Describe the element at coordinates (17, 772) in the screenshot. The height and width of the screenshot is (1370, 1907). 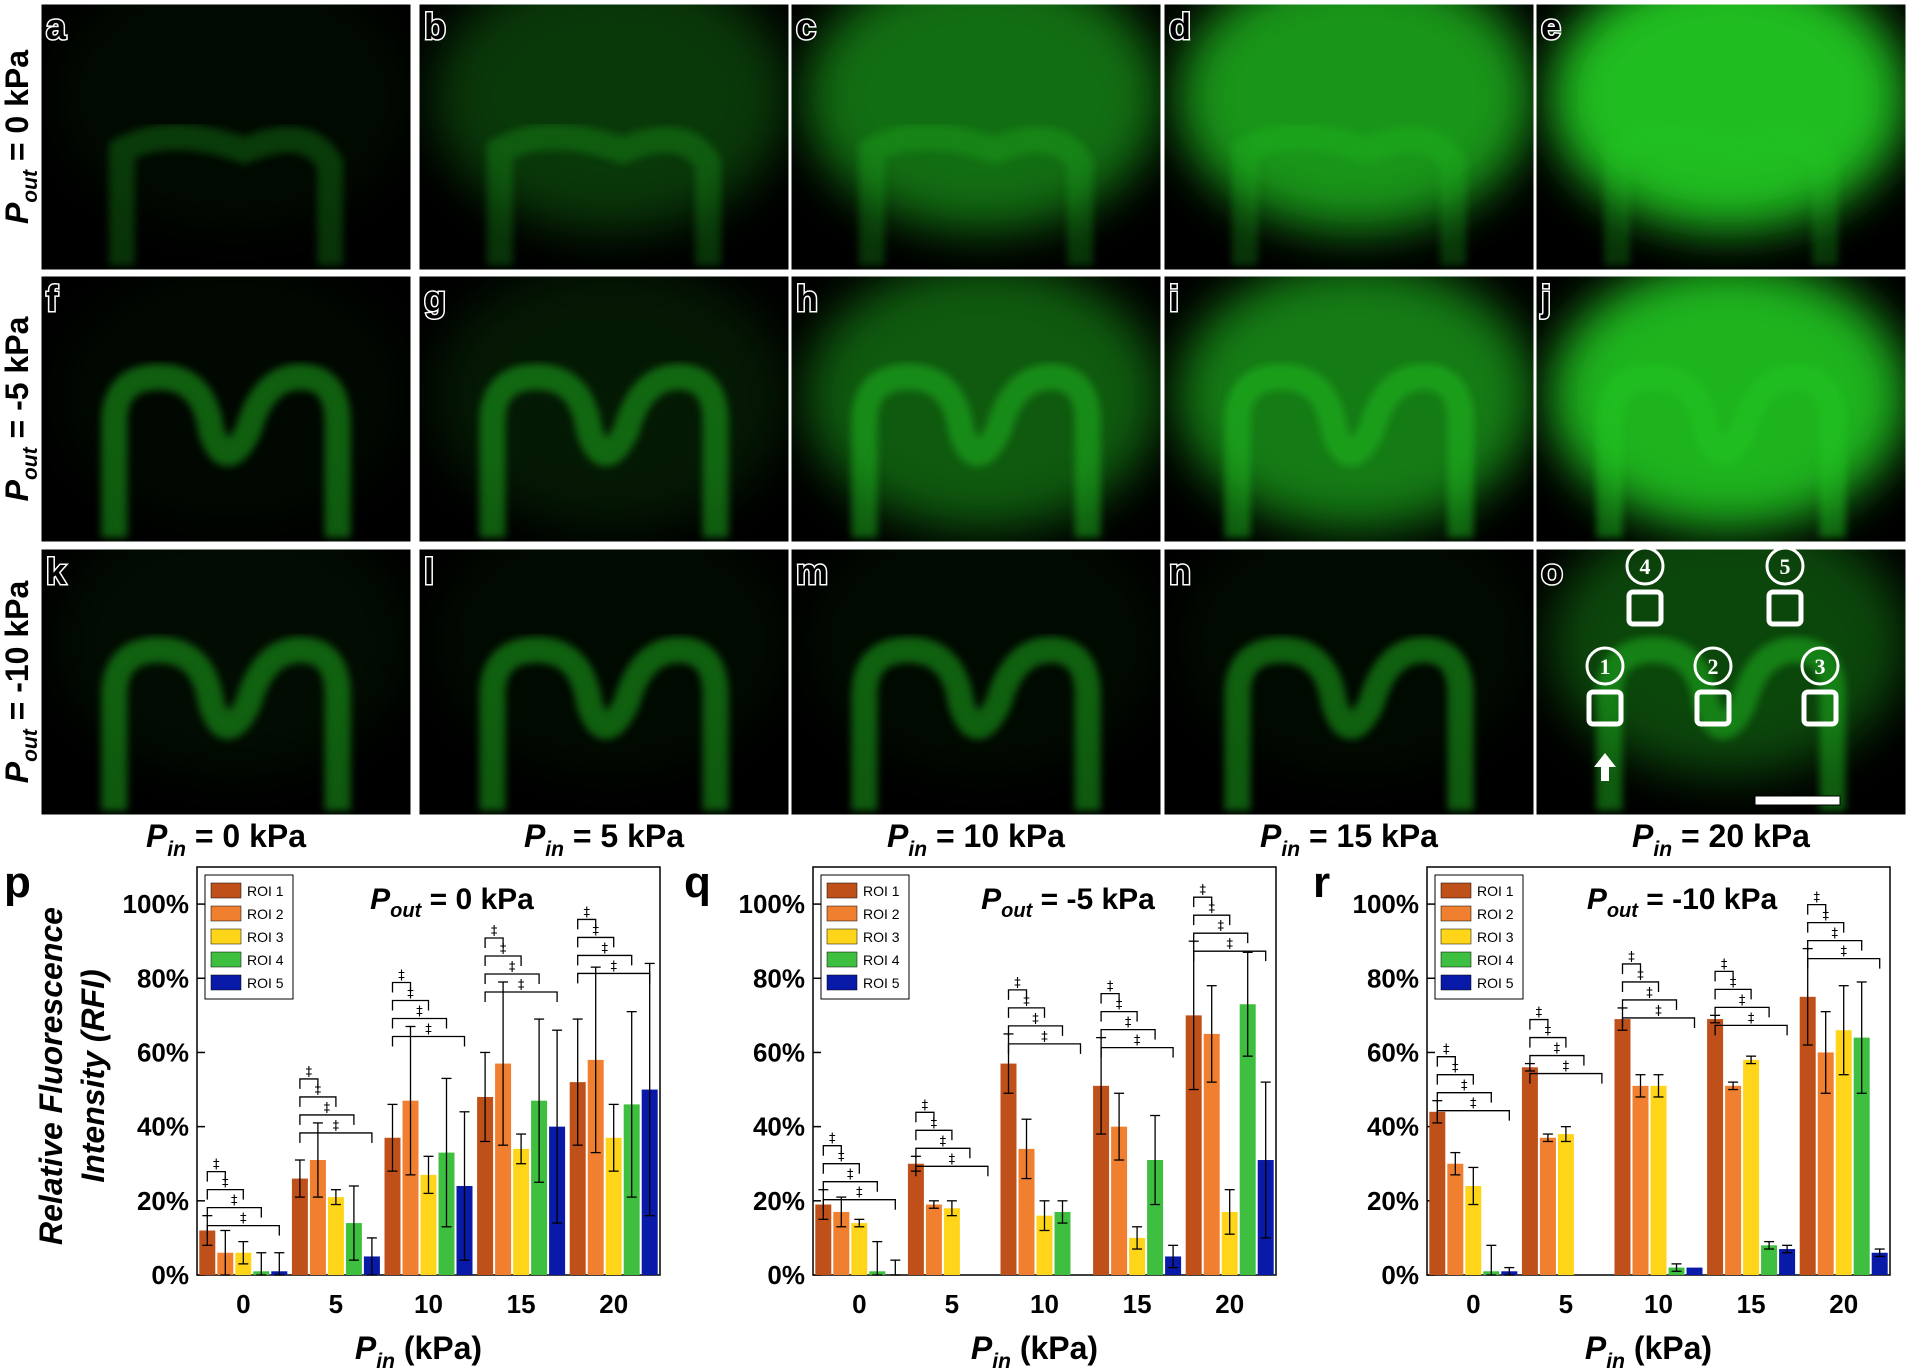
I see `row-label-2-symbol: P` at that location.